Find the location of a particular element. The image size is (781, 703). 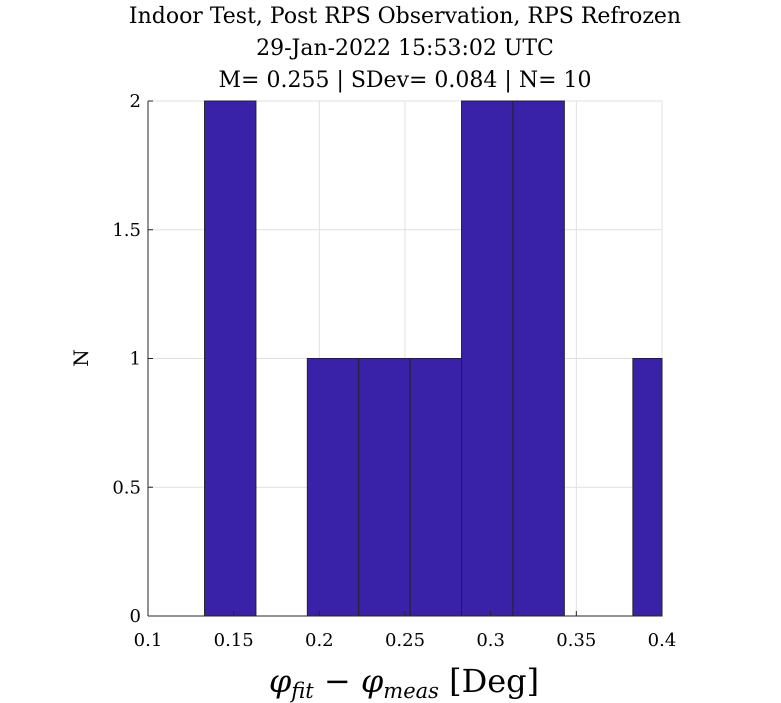

x-tick-label: 0.35 is located at coordinates (576, 640).